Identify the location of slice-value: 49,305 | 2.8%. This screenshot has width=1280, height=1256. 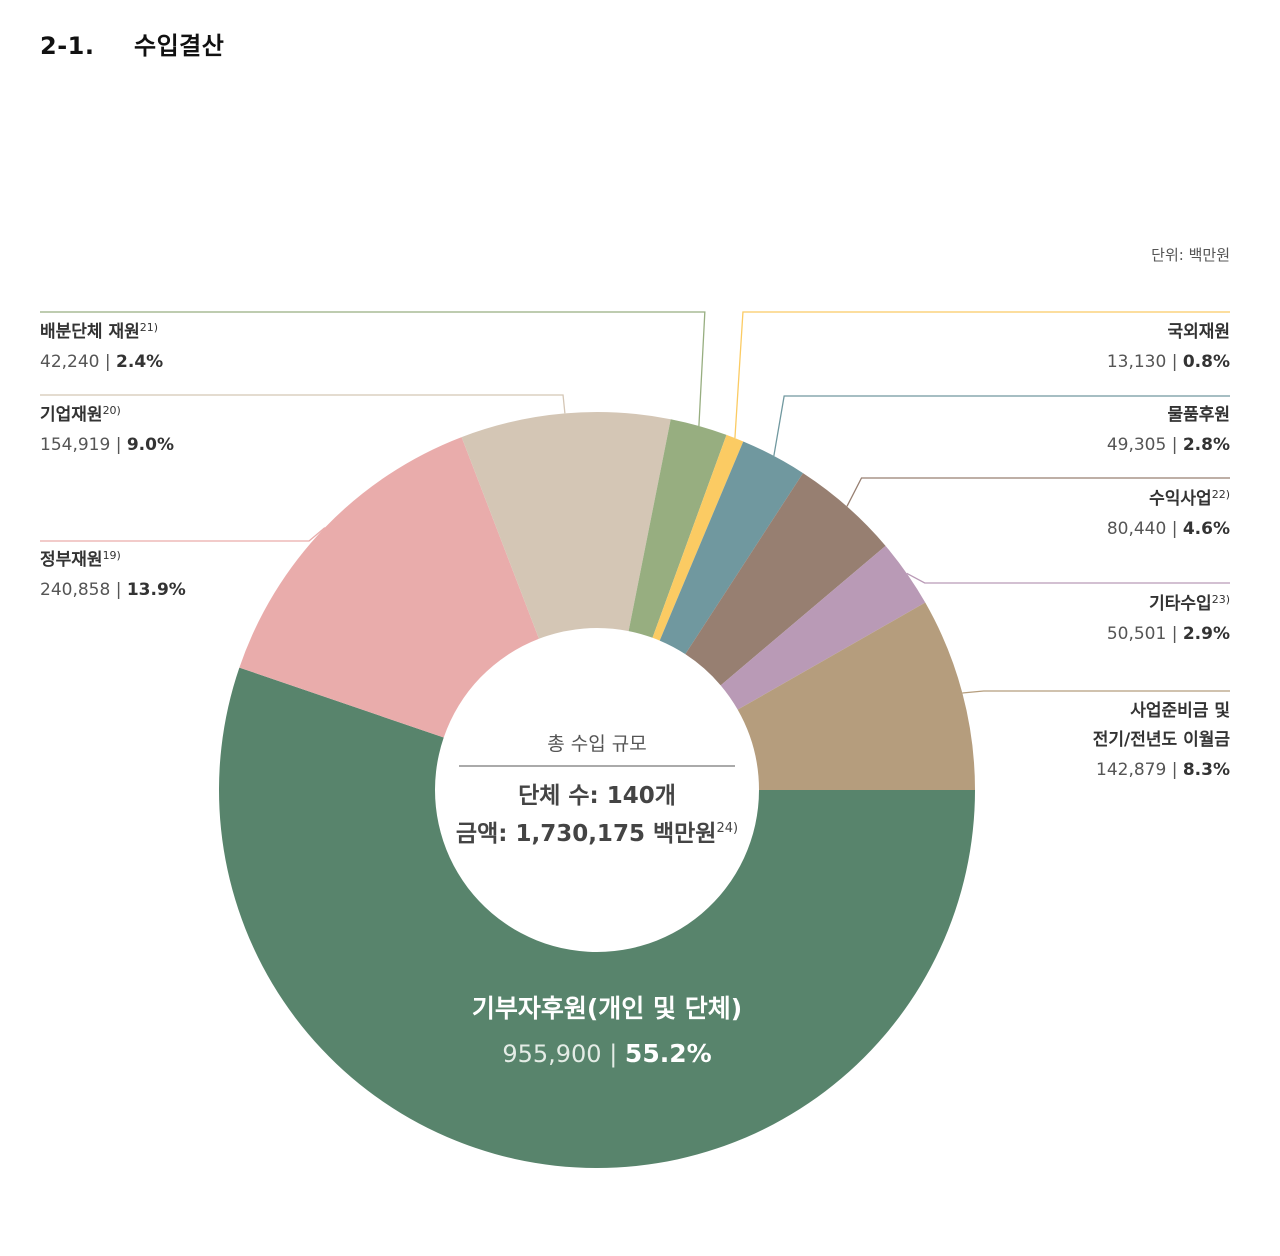
(1168, 445).